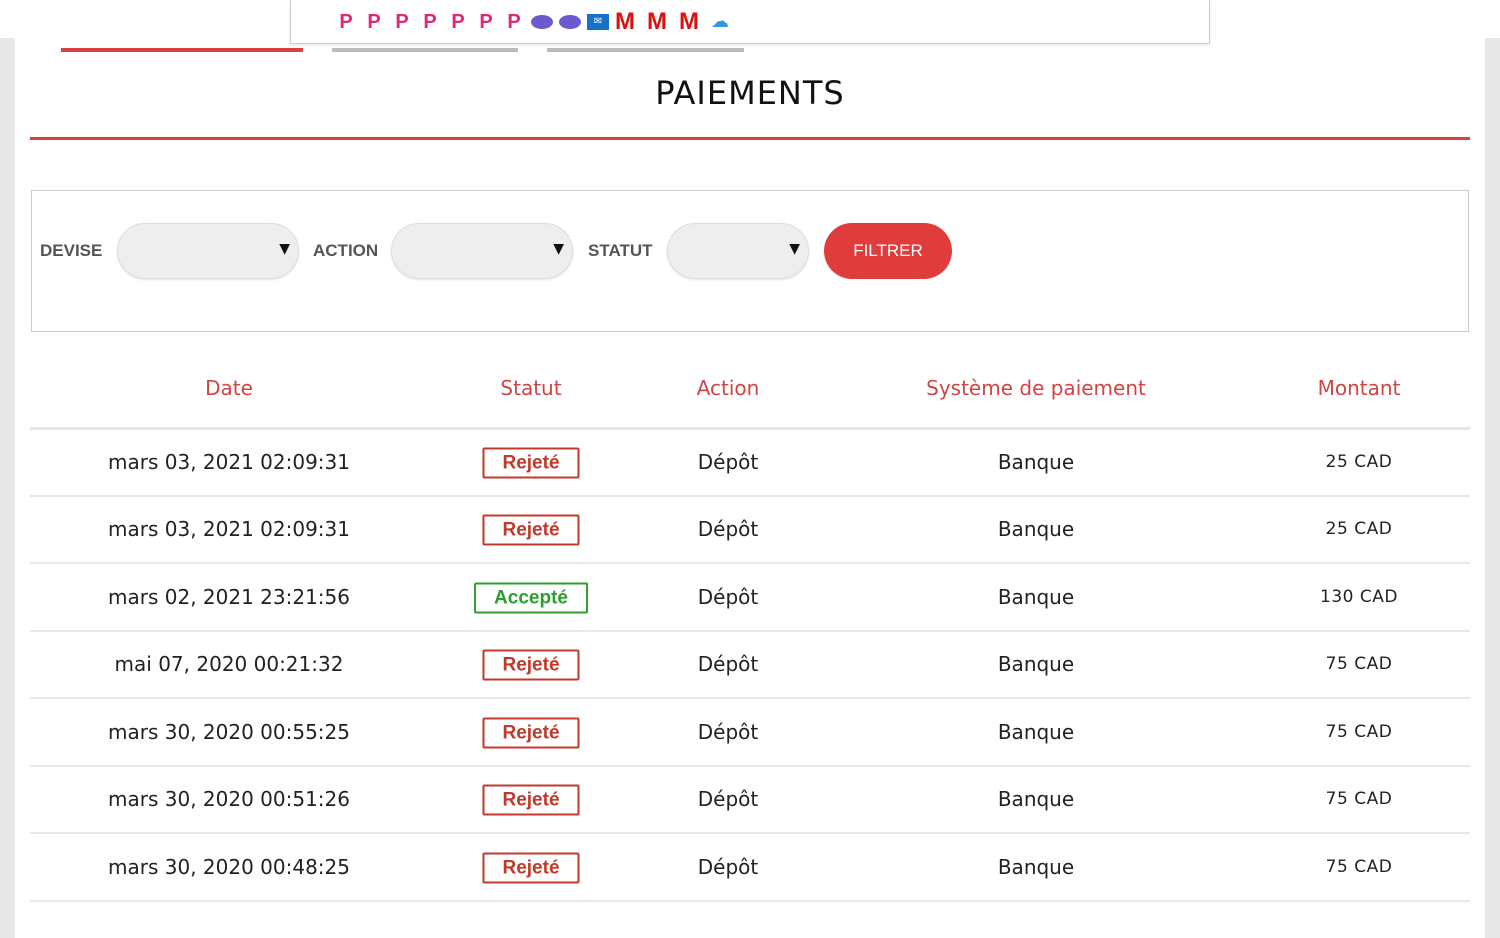  Describe the element at coordinates (1359, 596) in the screenshot. I see `amount-cell: 130 CAD` at that location.